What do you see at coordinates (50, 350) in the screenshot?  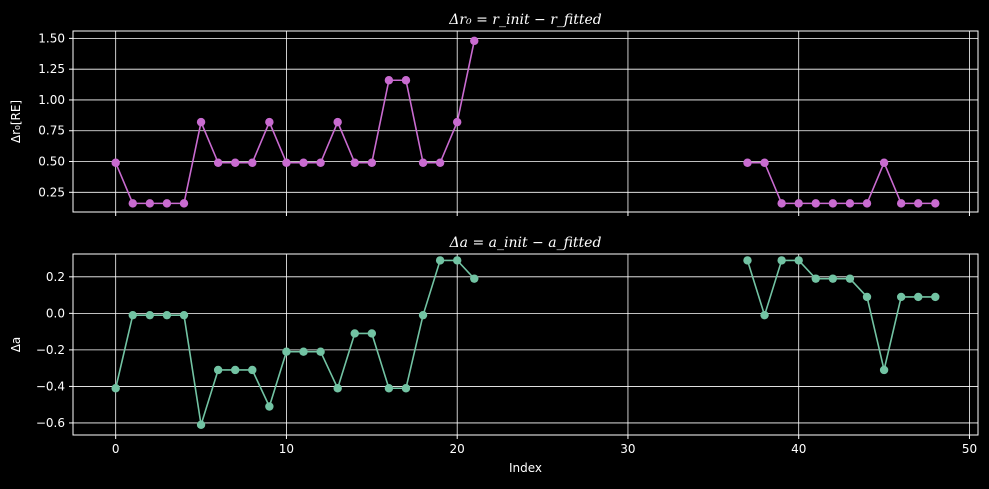 I see `bottom-chart-y-tick-label: −0.2` at bounding box center [50, 350].